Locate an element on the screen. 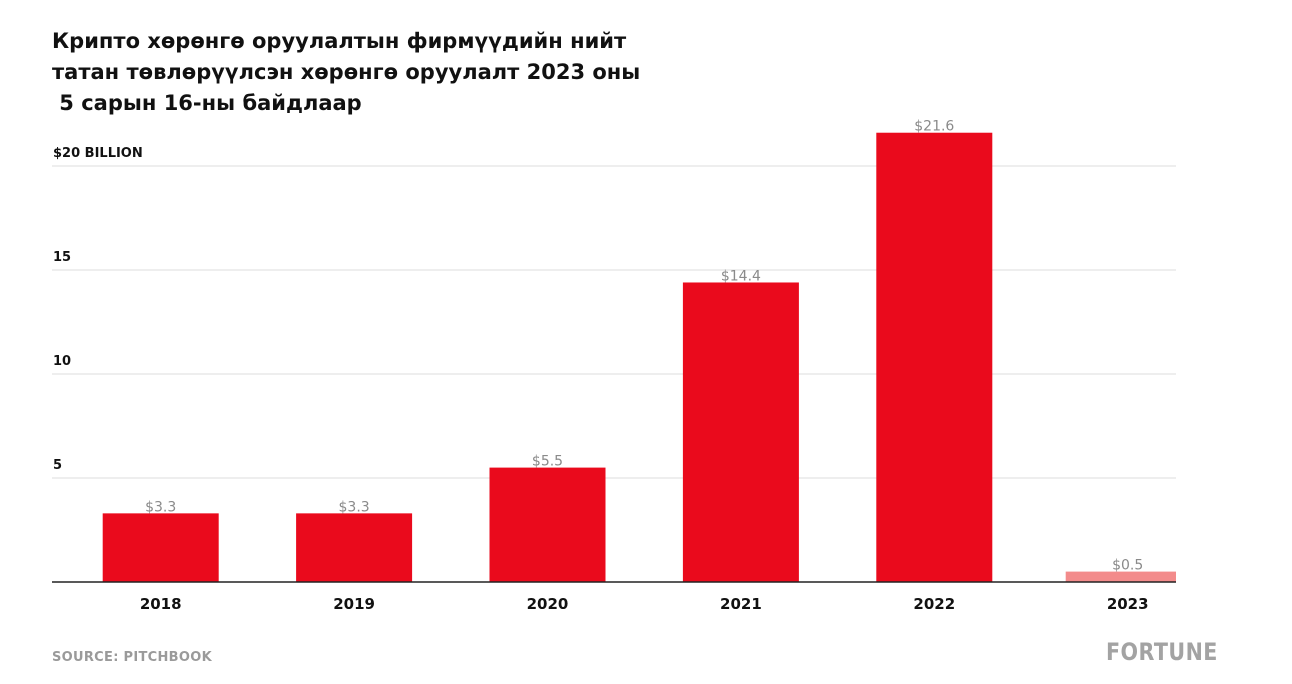 The image size is (1292, 684). bar-2021 is located at coordinates (740, 432).